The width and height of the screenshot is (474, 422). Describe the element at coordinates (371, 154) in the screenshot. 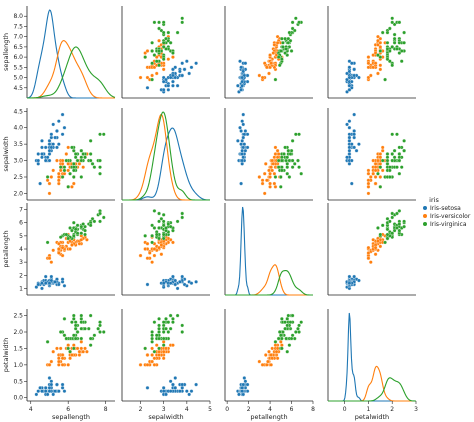

I see `panel-sepalwidth-vs-petalwidth` at that location.